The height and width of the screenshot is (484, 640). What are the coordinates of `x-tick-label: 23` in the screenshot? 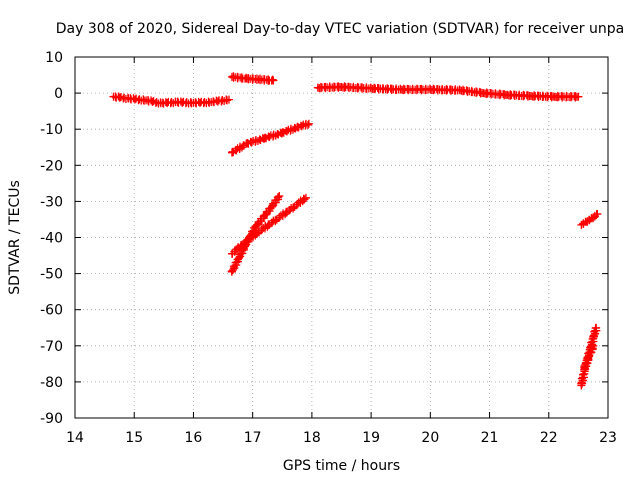 It's located at (608, 438).